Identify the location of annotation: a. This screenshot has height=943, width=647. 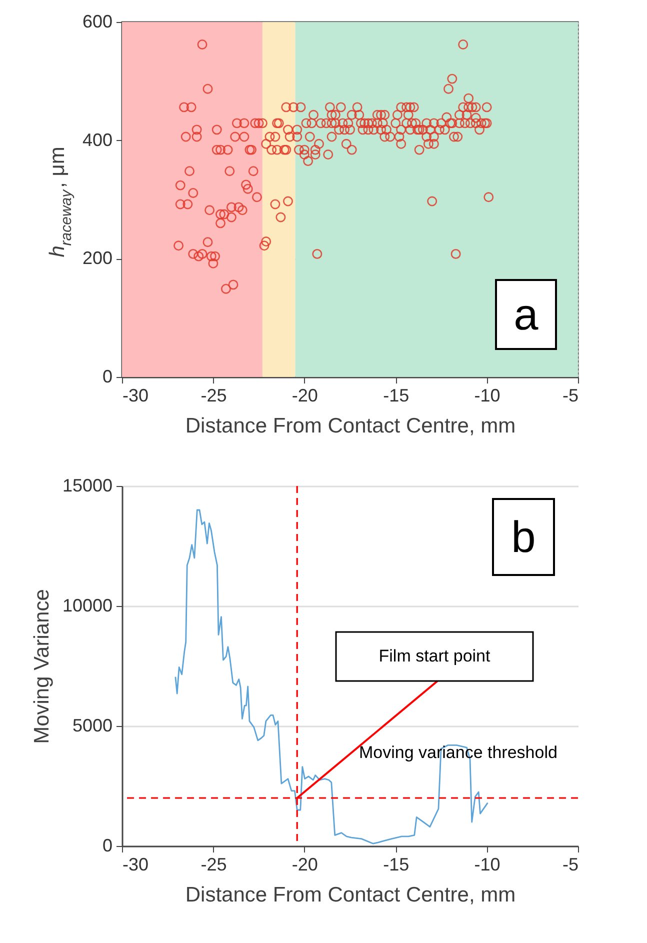
(526, 315).